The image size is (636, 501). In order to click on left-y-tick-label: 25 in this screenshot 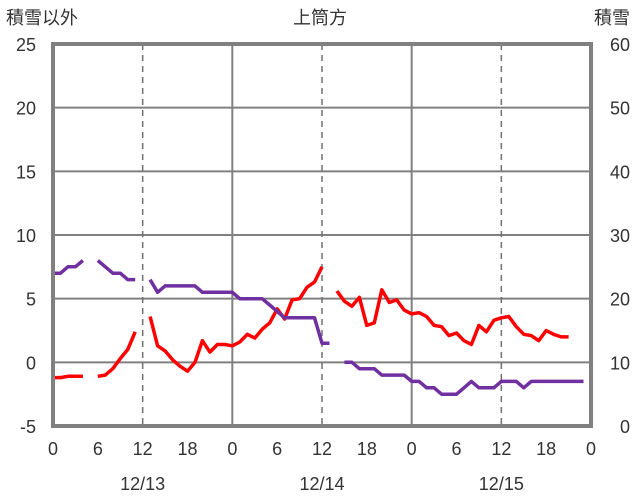, I will do `click(26, 45)`.